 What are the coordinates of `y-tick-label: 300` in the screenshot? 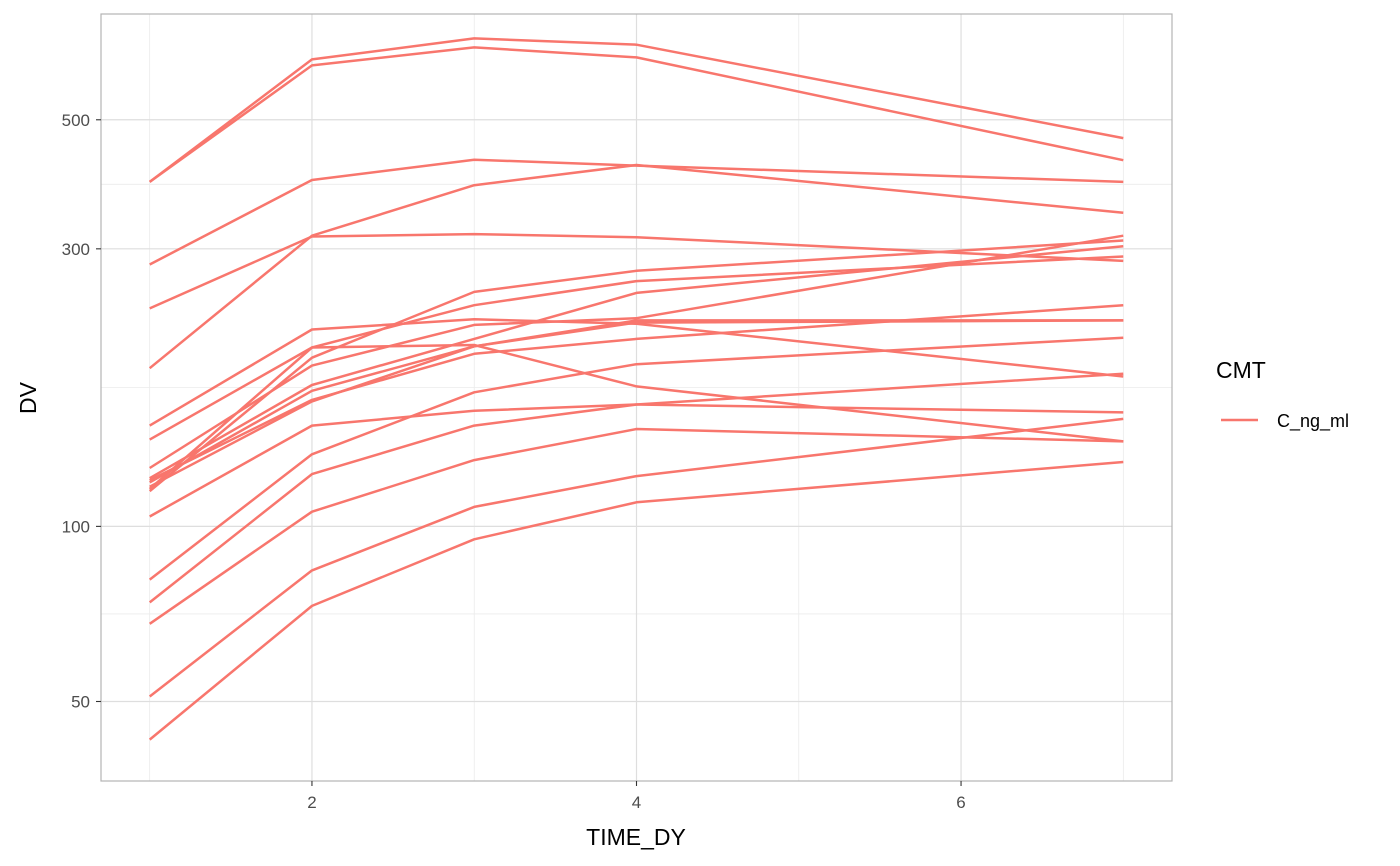 It's located at (76, 249).